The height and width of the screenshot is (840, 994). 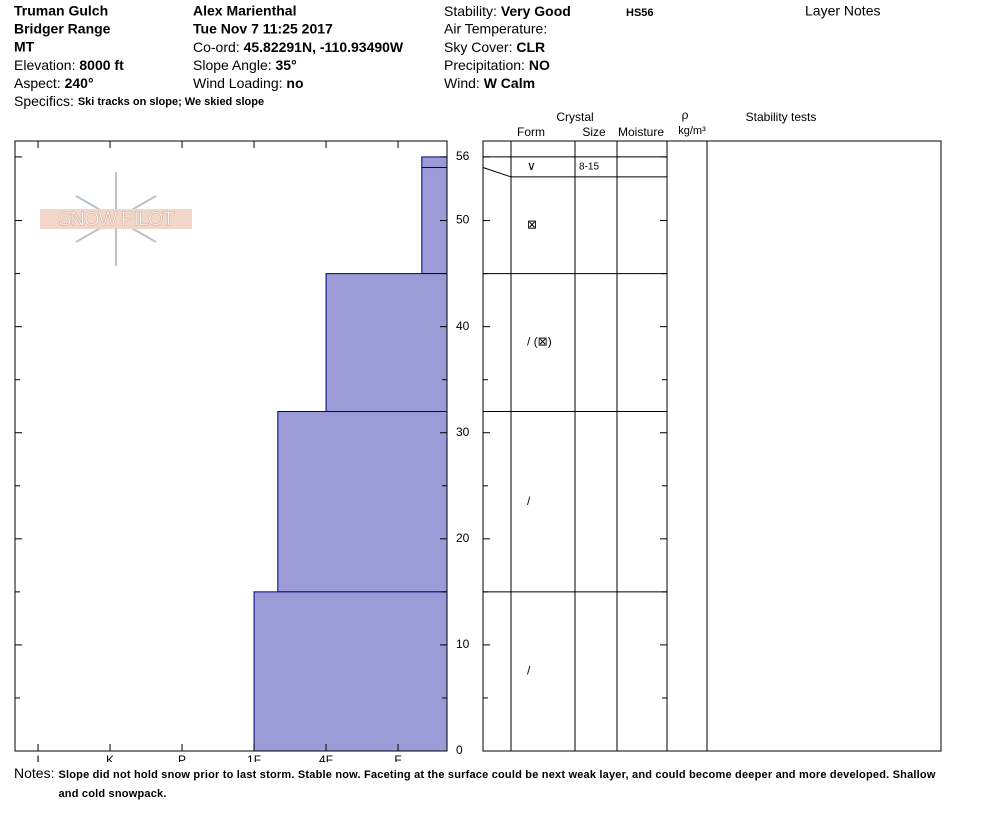 I want to click on y-tick-label: 20, so click(x=463, y=538).